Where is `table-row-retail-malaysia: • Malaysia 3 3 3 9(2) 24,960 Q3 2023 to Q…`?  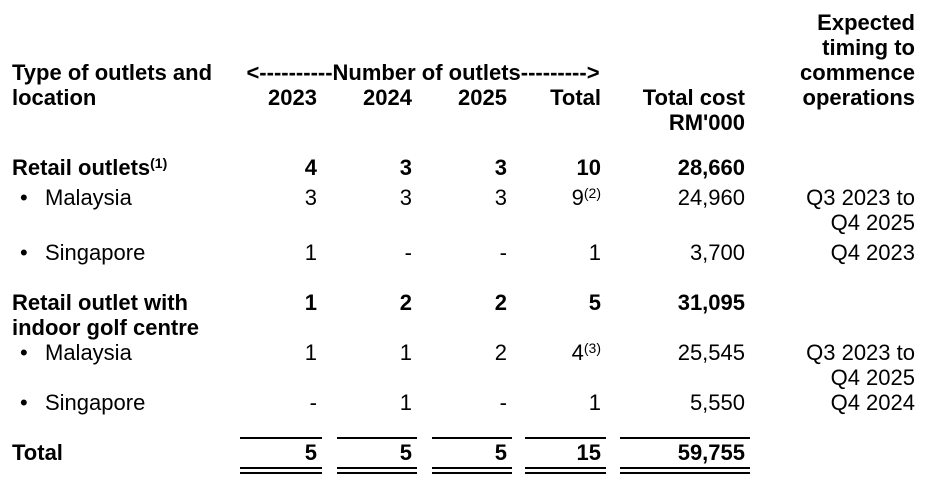
table-row-retail-malaysia: • Malaysia 3 3 3 9(2) 24,960 Q3 2023 to Q… is located at coordinates (470, 210).